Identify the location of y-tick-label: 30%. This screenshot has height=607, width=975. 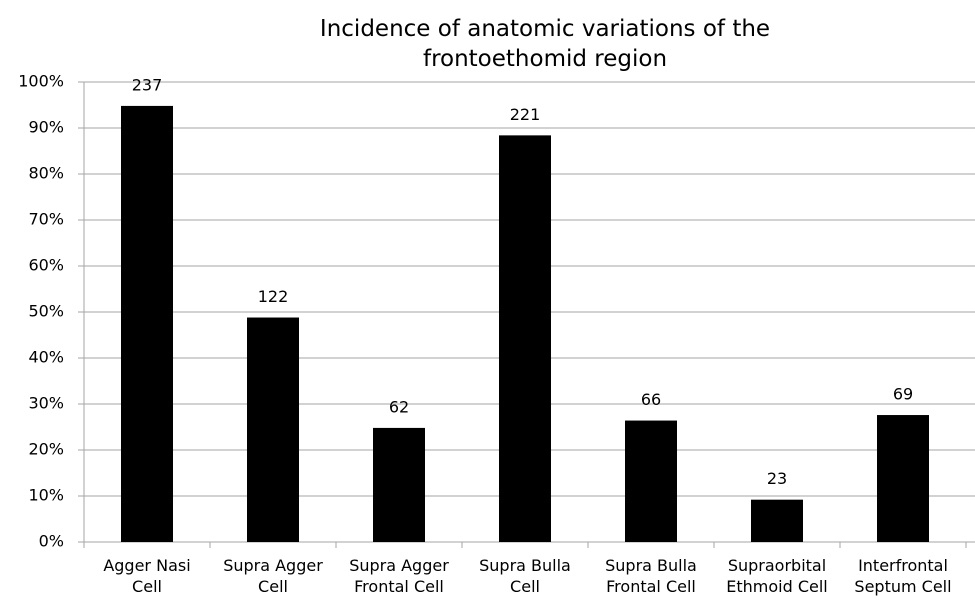
(46, 403).